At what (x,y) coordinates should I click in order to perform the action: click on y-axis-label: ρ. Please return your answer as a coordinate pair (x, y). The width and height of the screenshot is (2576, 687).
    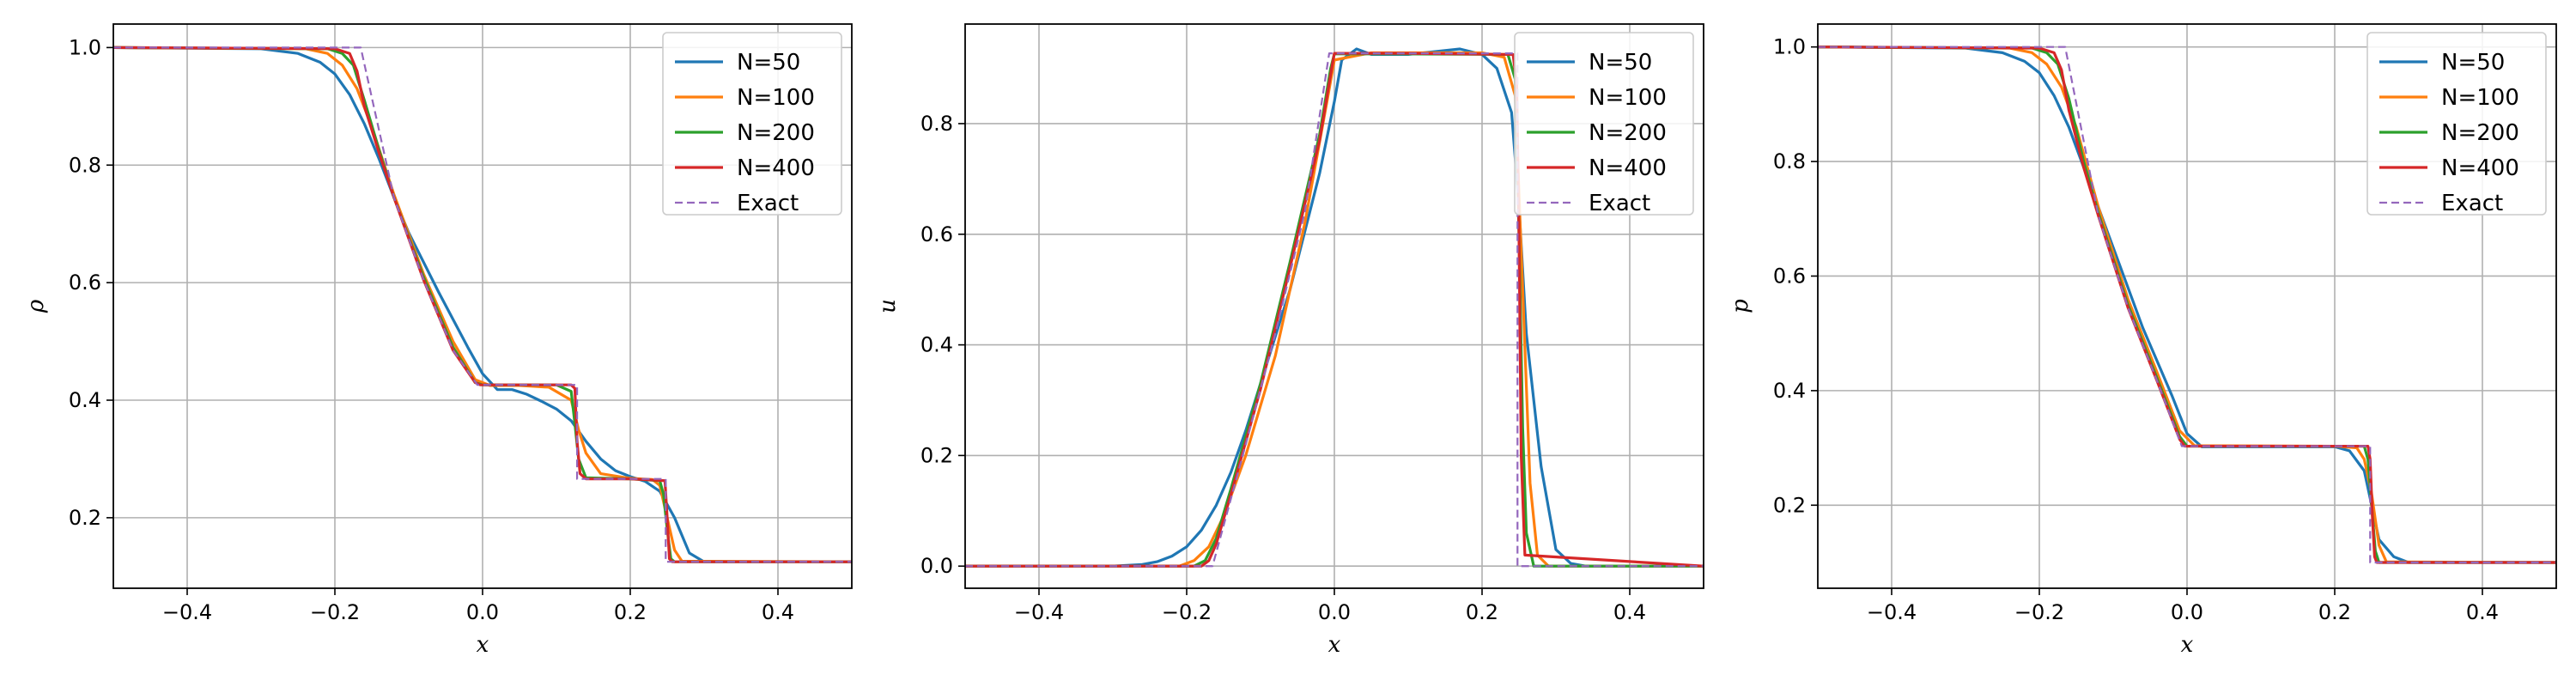
    Looking at the image, I should click on (36, 306).